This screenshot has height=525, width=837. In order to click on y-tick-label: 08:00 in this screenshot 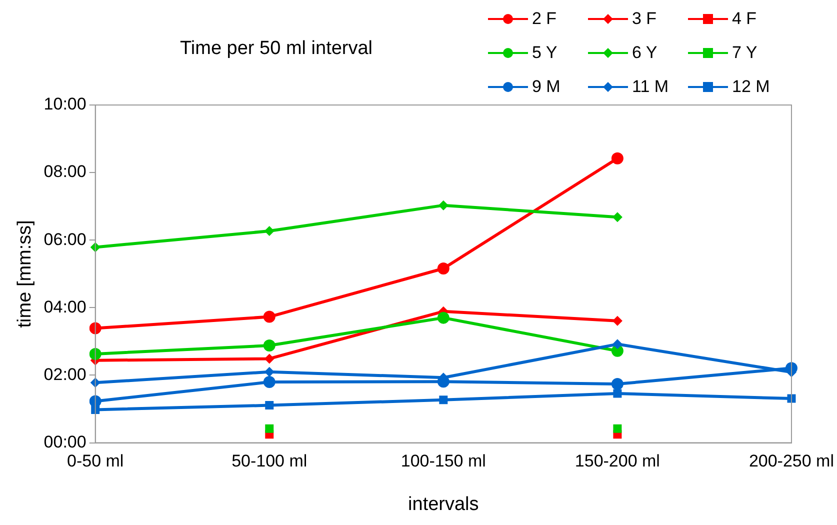, I will do `click(65, 172)`.